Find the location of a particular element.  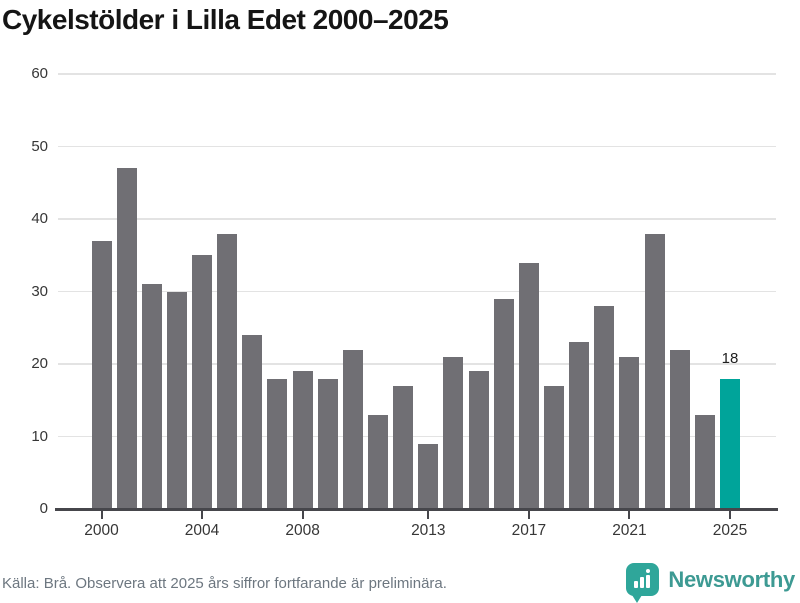

bar-2000 is located at coordinates (101, 374).